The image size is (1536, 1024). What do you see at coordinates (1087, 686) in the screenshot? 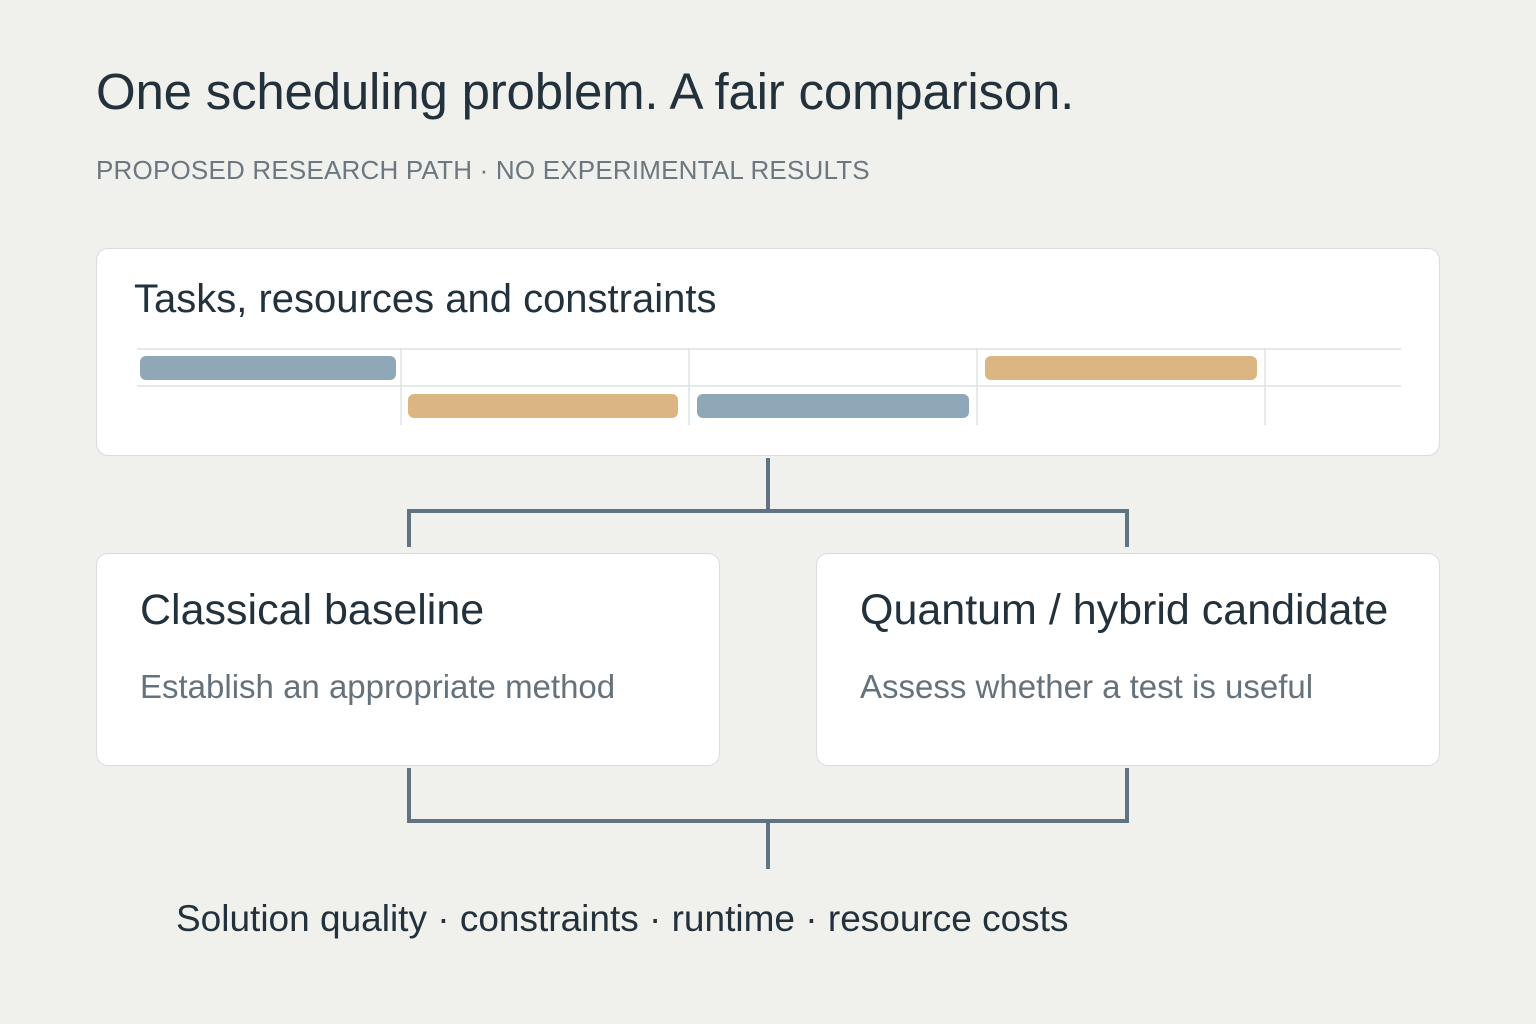
I see `approach-description: Assess whether a test is useful` at bounding box center [1087, 686].